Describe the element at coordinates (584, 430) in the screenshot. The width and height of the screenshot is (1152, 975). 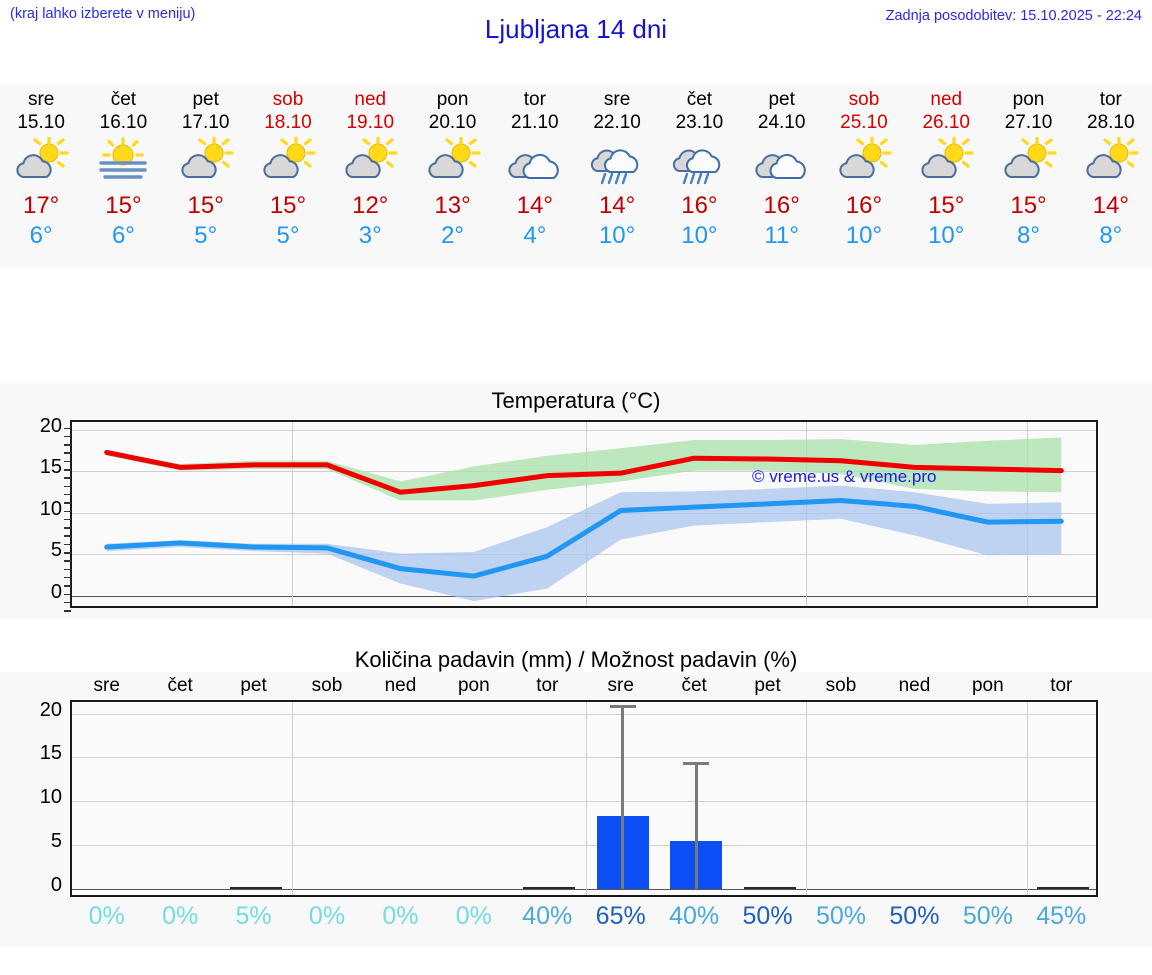
I see `temperature-gridline` at that location.